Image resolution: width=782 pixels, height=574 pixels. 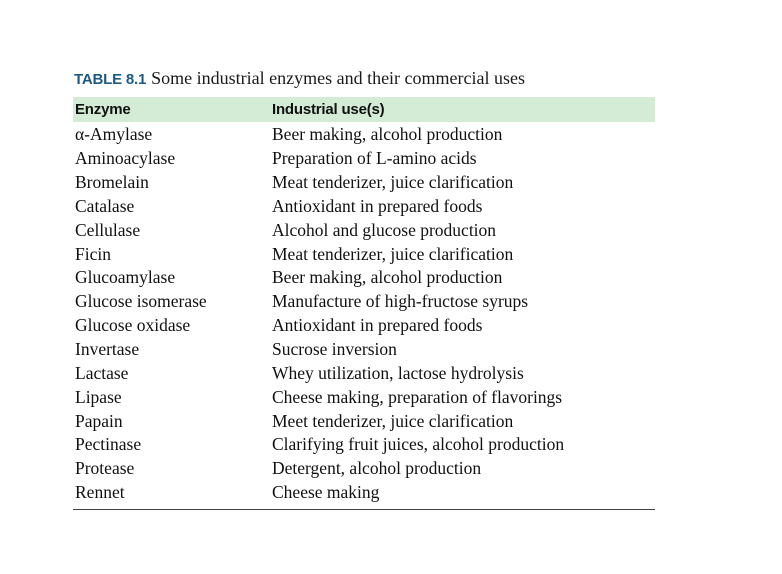 I want to click on enzyme-cell: Bromelain, so click(x=112, y=182).